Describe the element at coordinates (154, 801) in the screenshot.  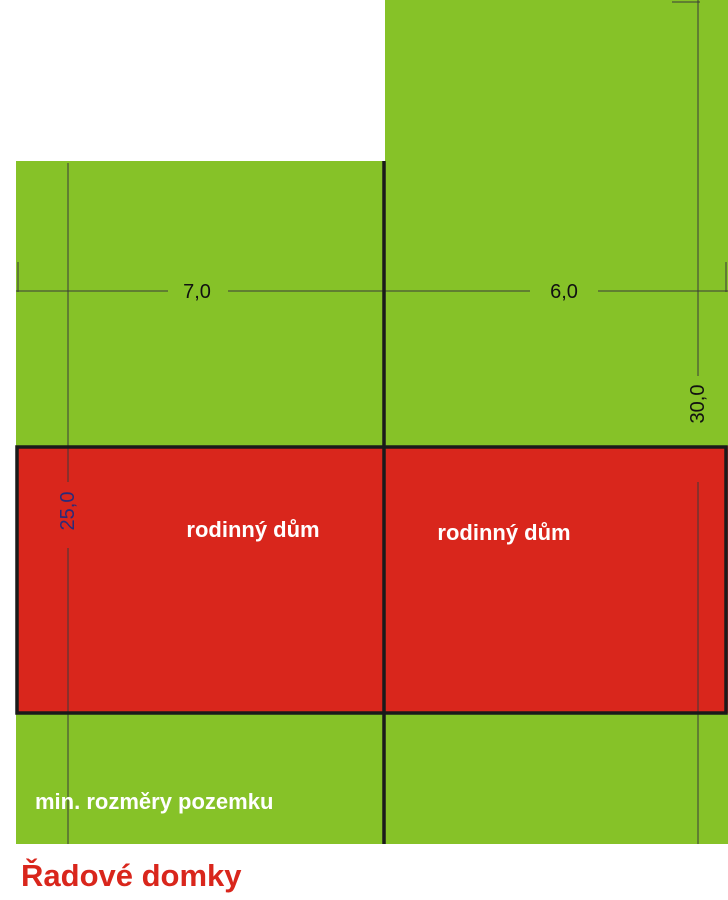
I see `min-plot-size-note: min. rozměry pozemku` at that location.